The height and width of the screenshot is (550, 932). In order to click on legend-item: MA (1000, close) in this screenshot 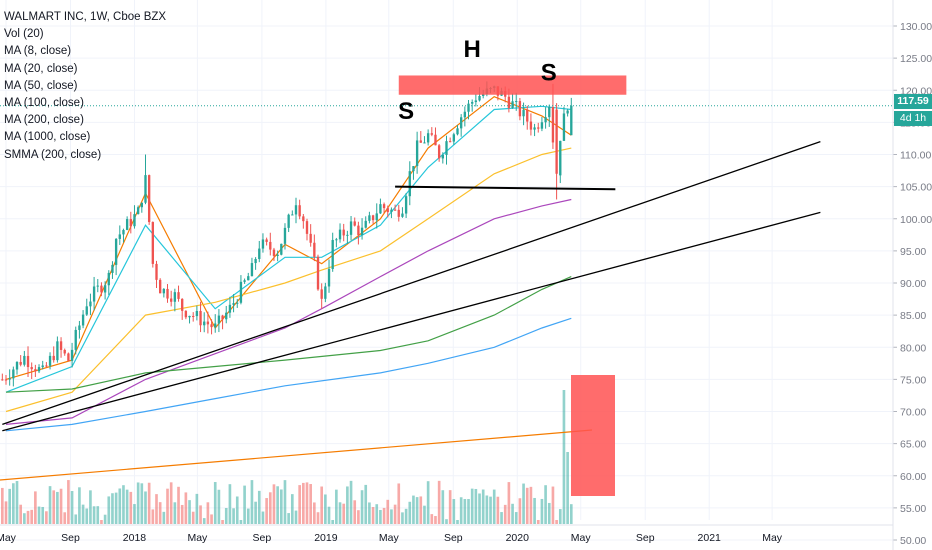, I will do `click(47, 137)`.